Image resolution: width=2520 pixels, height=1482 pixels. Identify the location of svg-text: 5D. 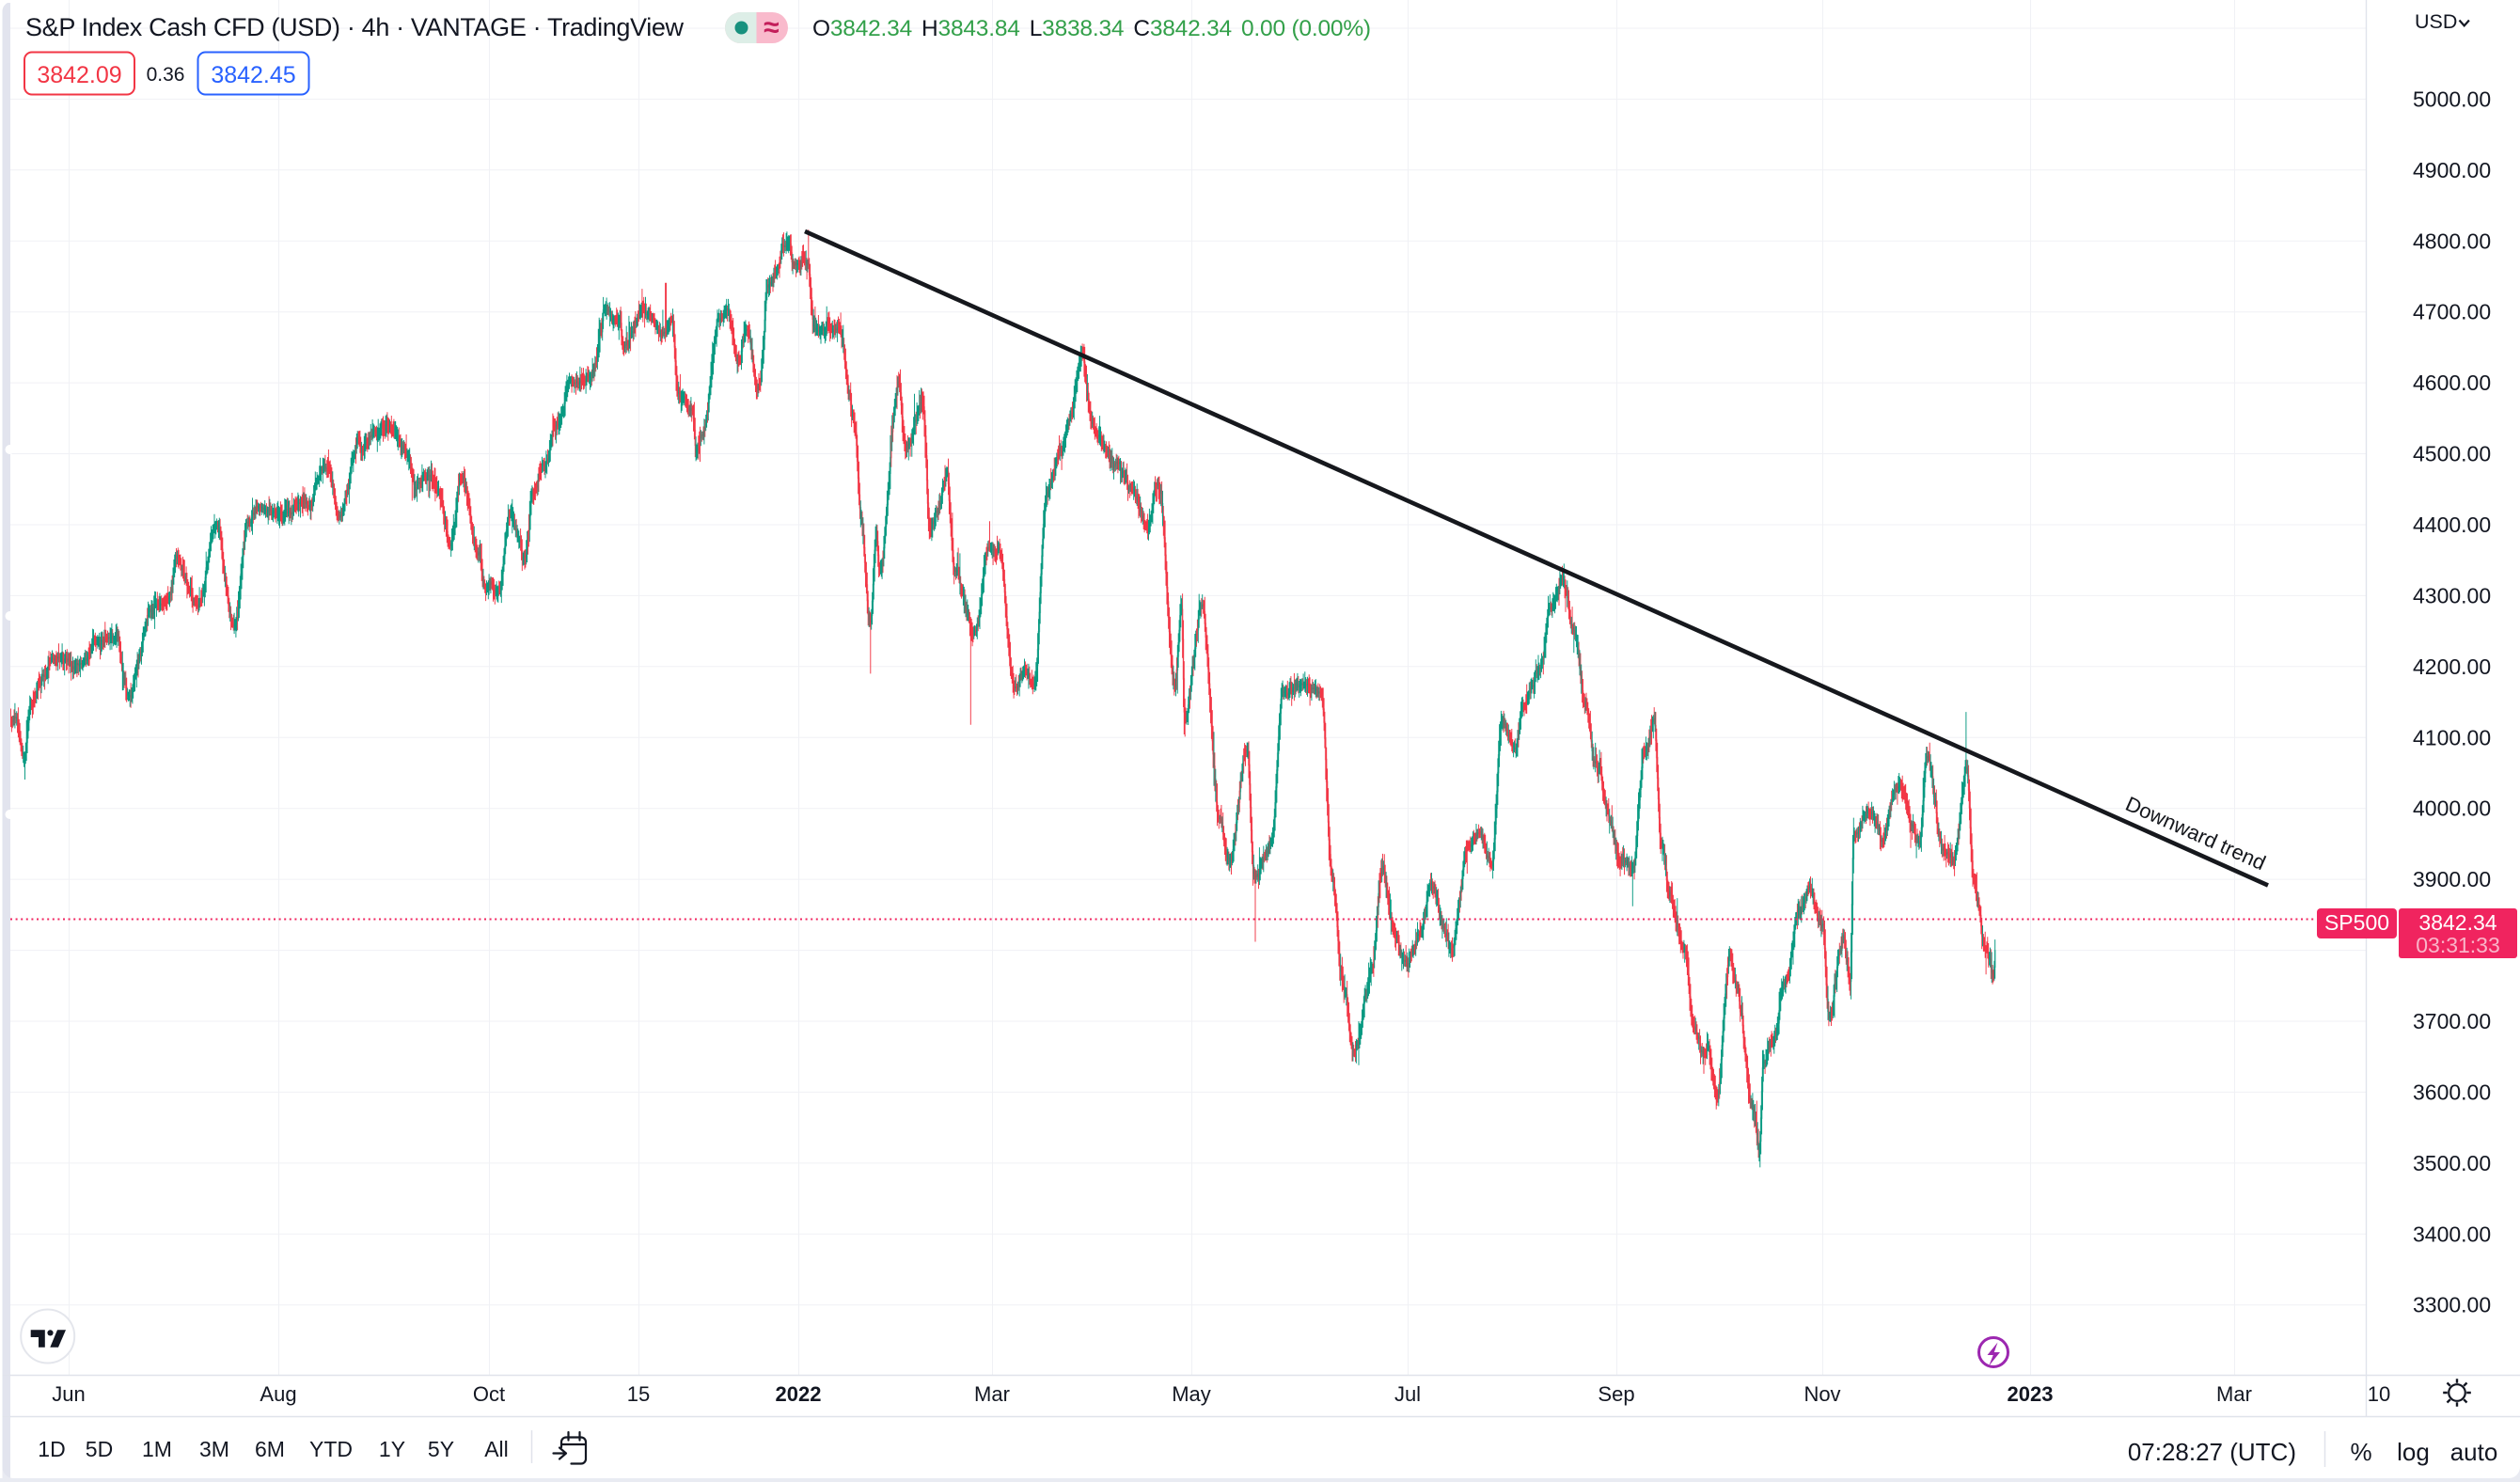
(99, 1449).